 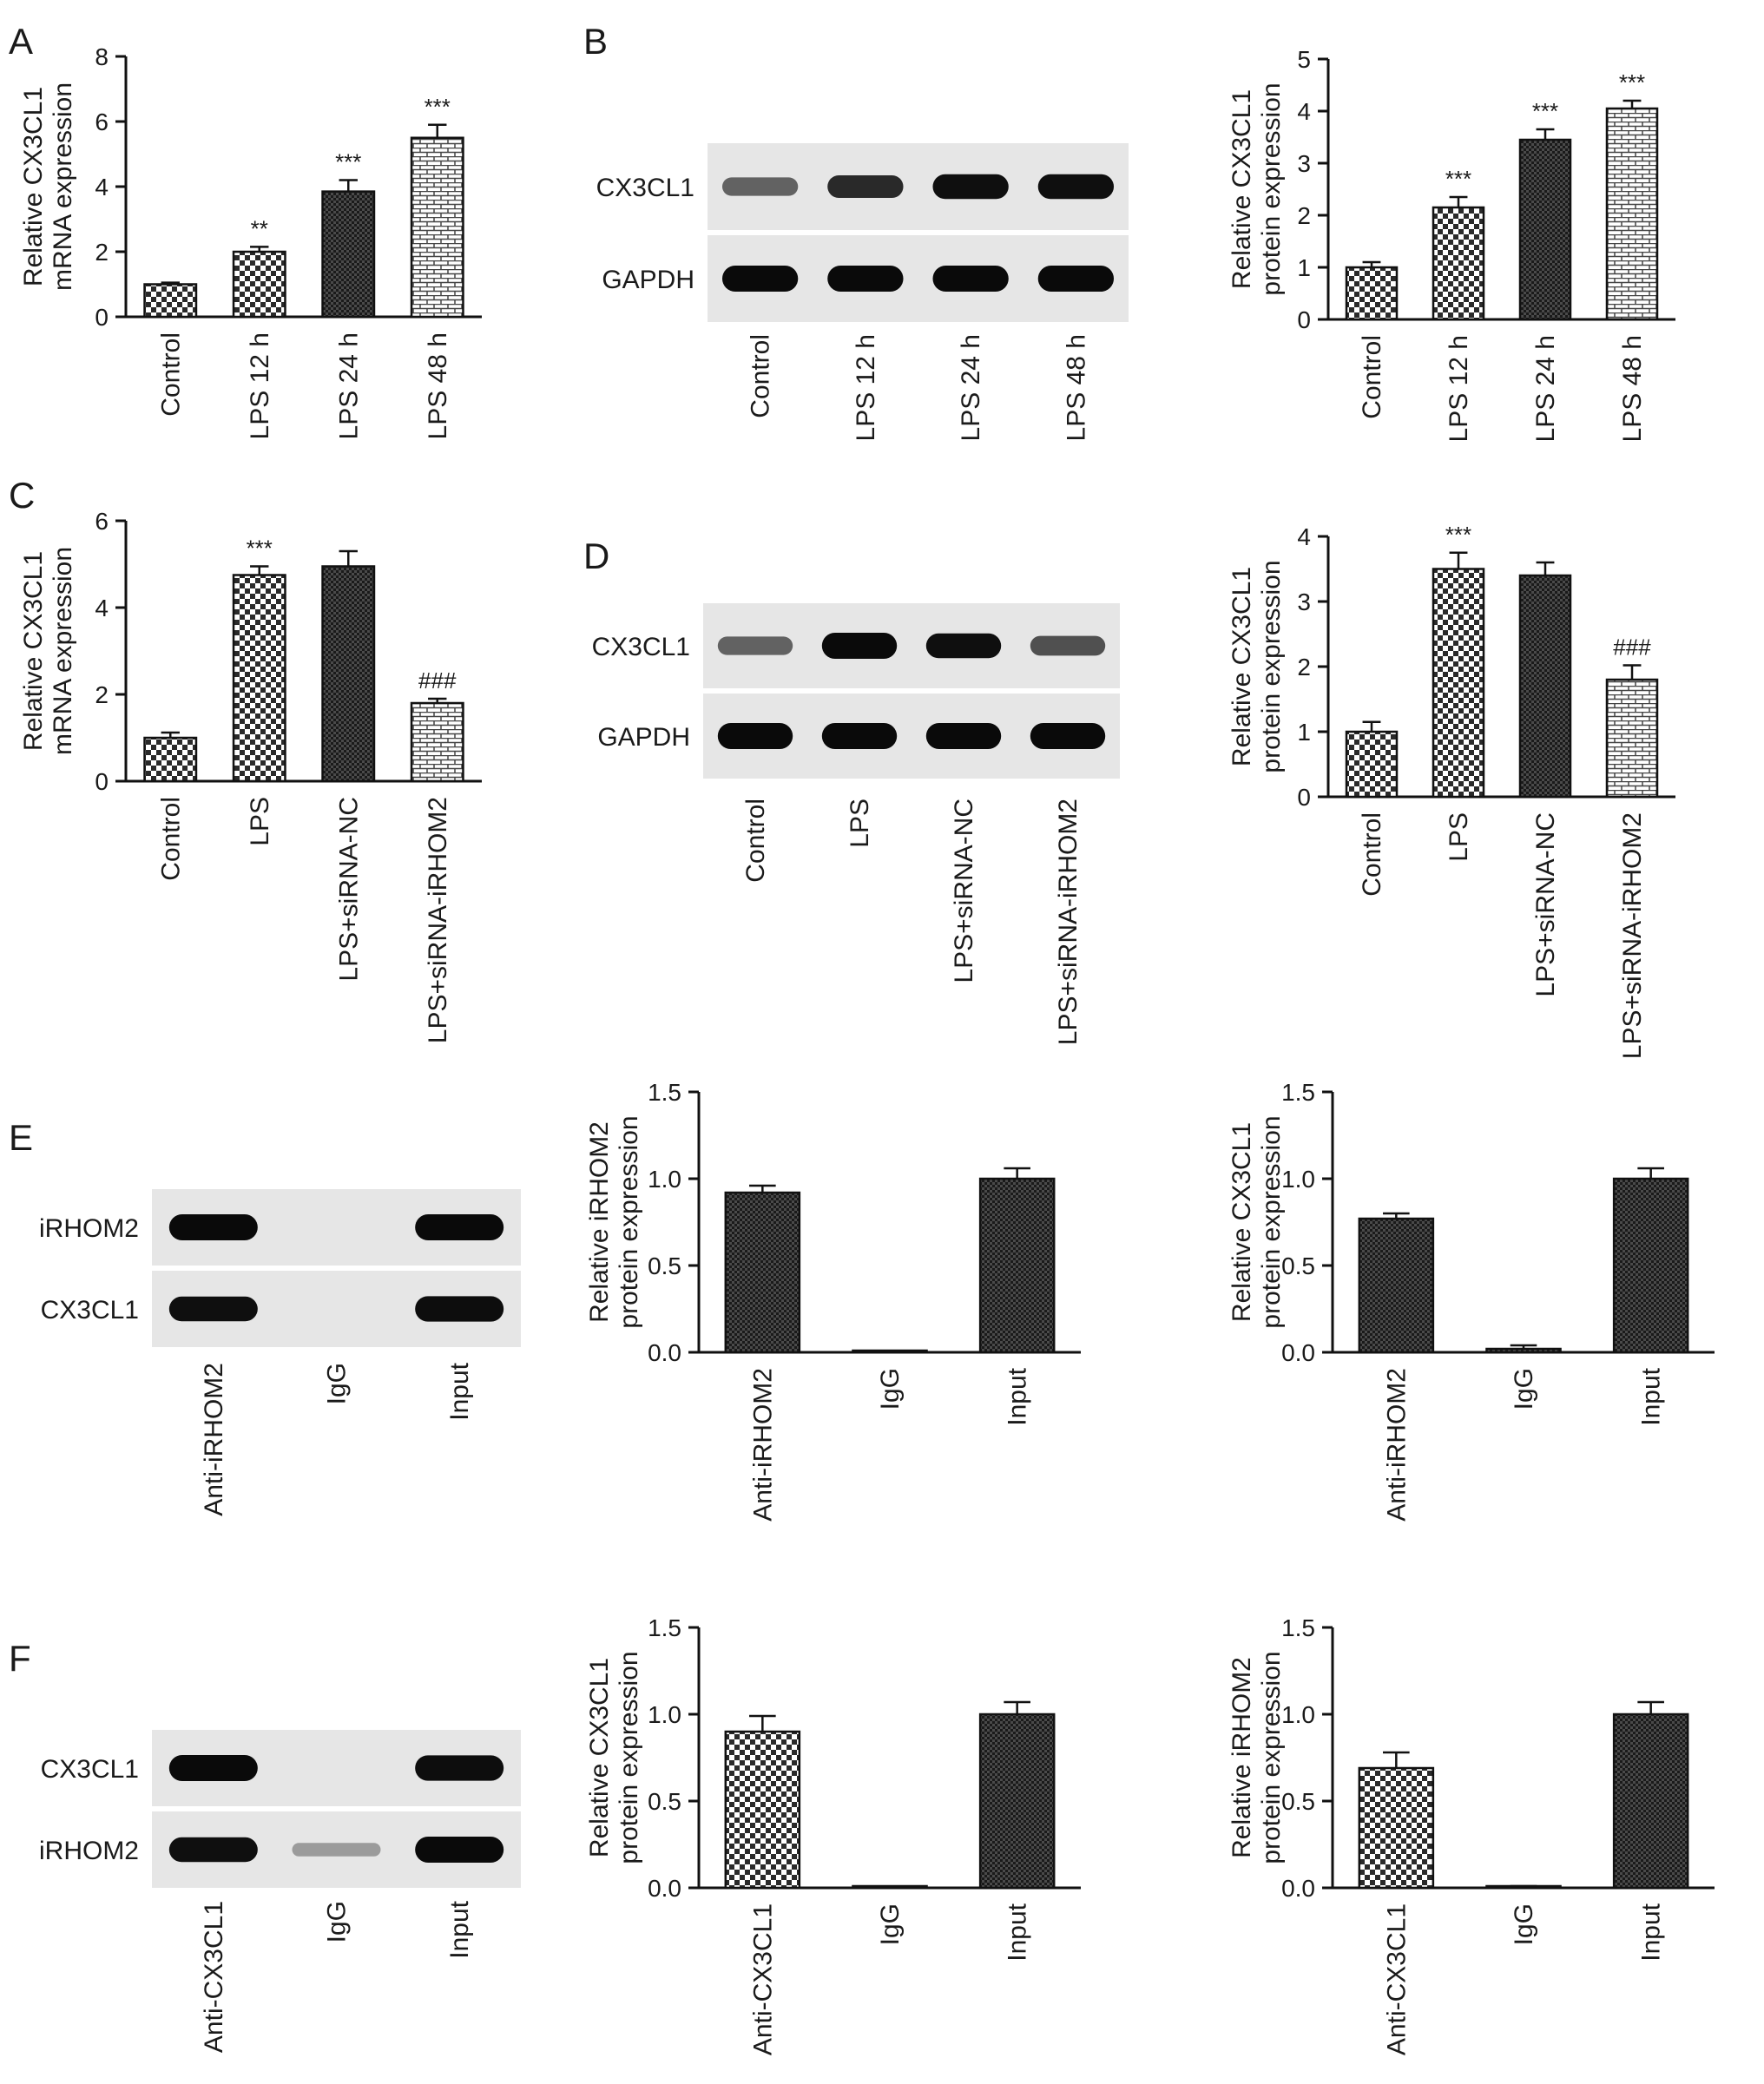 What do you see at coordinates (1304, 732) in the screenshot?
I see `y-tick-label: 1` at bounding box center [1304, 732].